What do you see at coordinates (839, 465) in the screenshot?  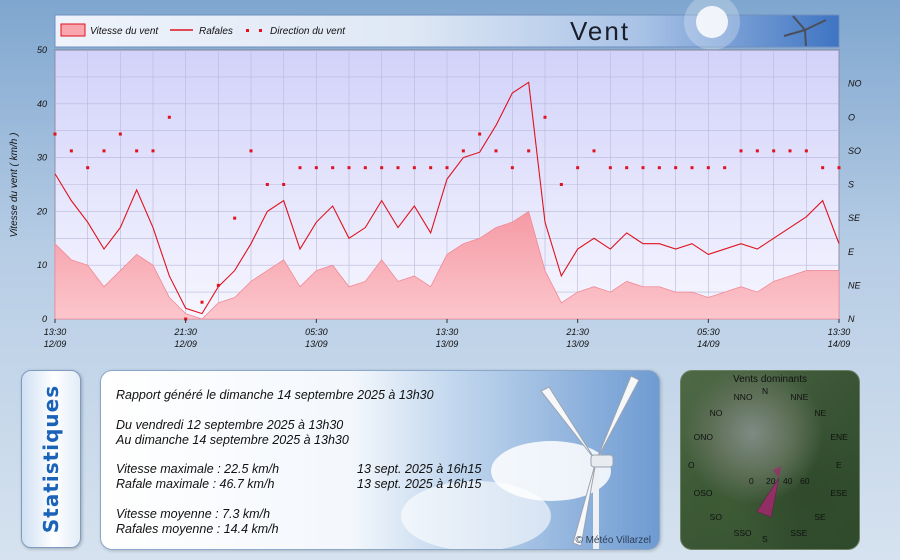 I see `wind-rose-direction: E` at bounding box center [839, 465].